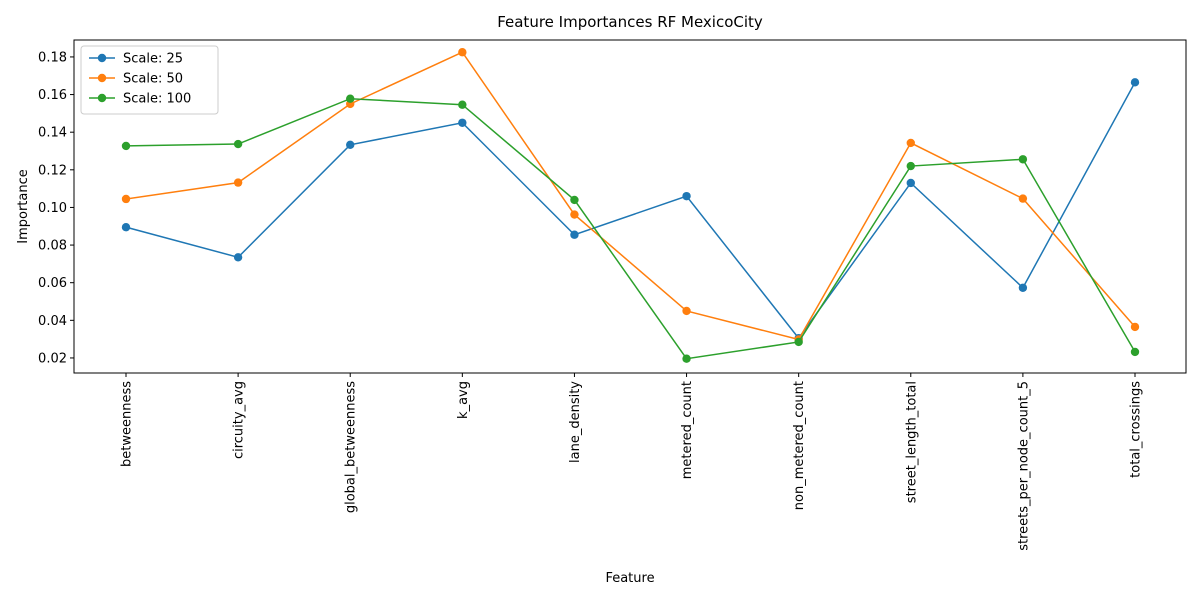 The image size is (1200, 600). I want to click on legend: Scale: 25 Scale: 50 Scale: 100, so click(149, 80).